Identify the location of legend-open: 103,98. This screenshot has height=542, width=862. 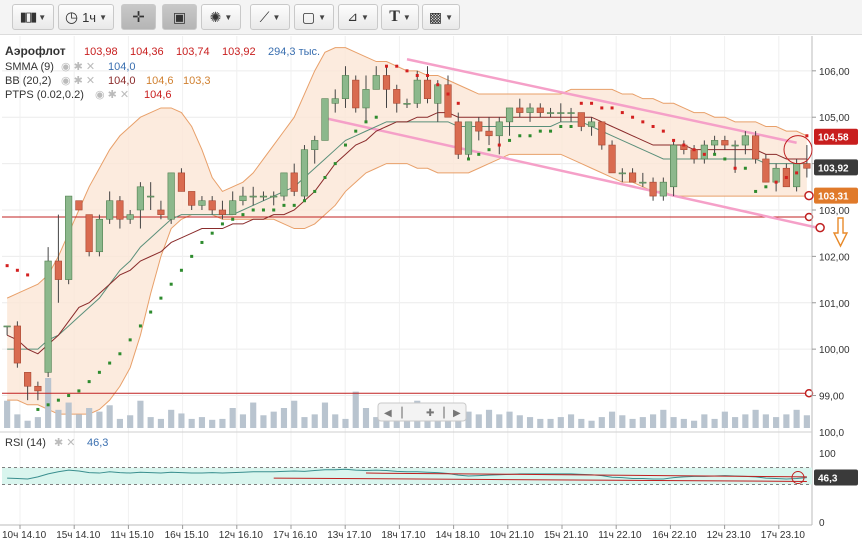
(101, 52).